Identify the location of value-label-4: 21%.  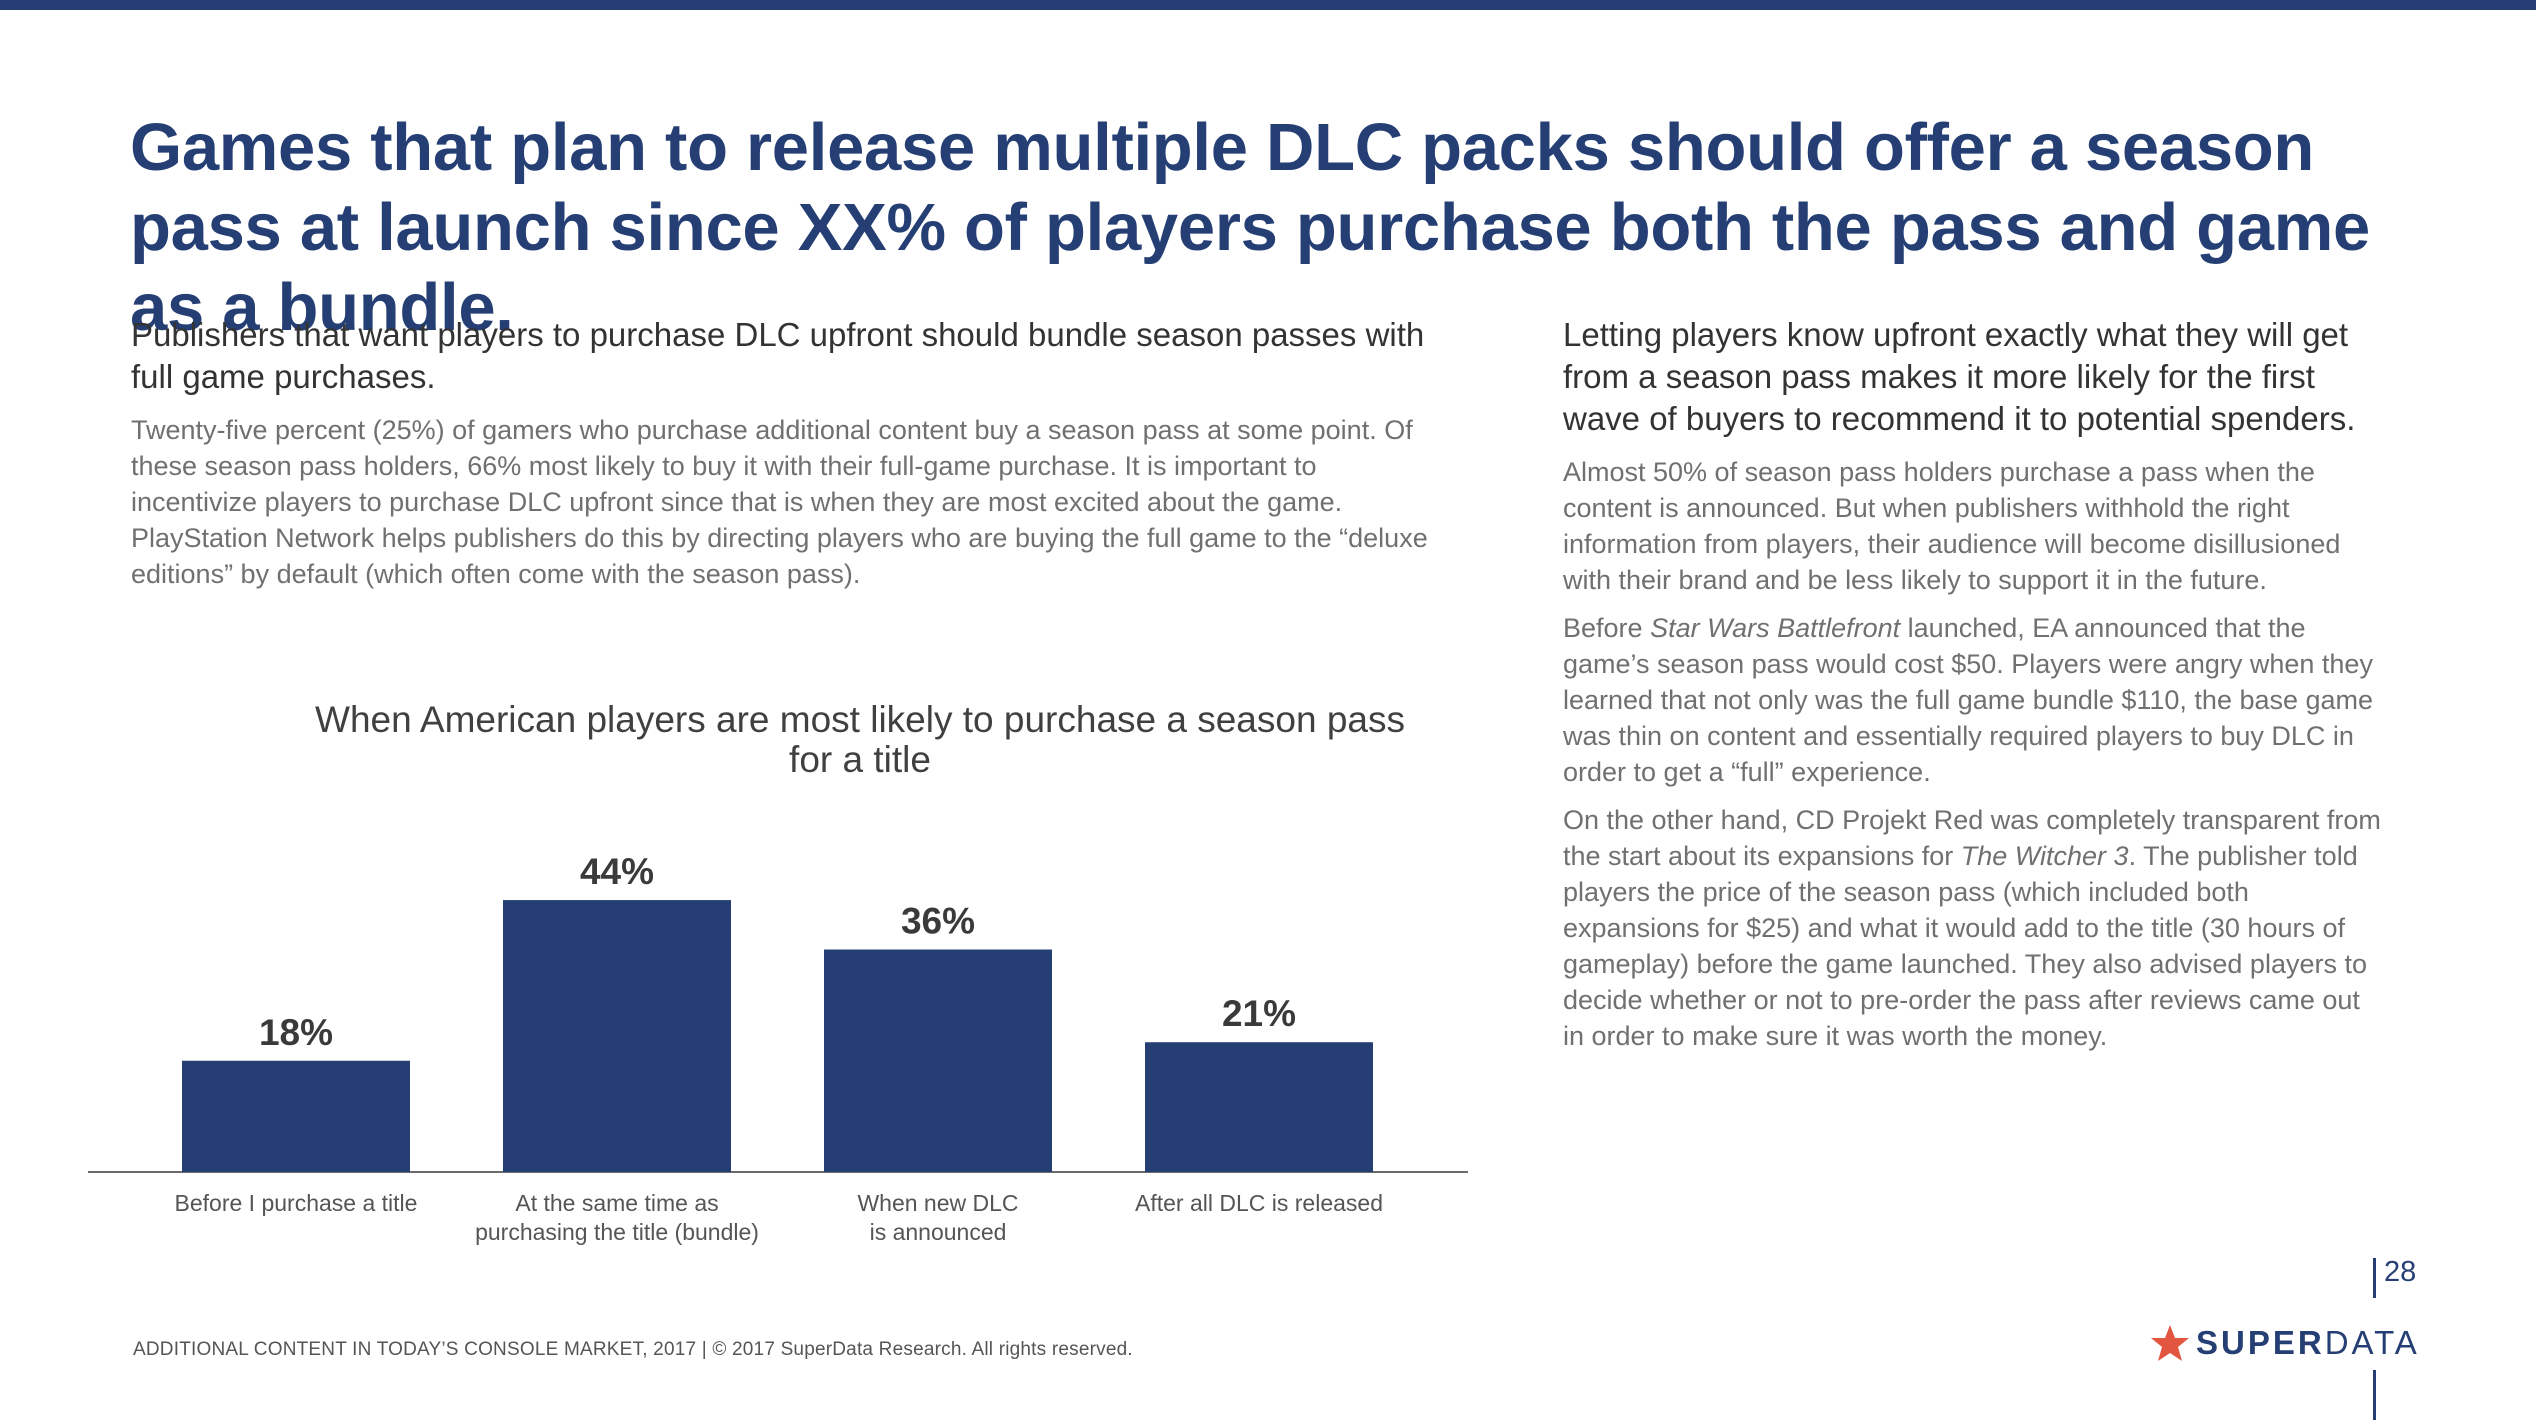
(1259, 1013).